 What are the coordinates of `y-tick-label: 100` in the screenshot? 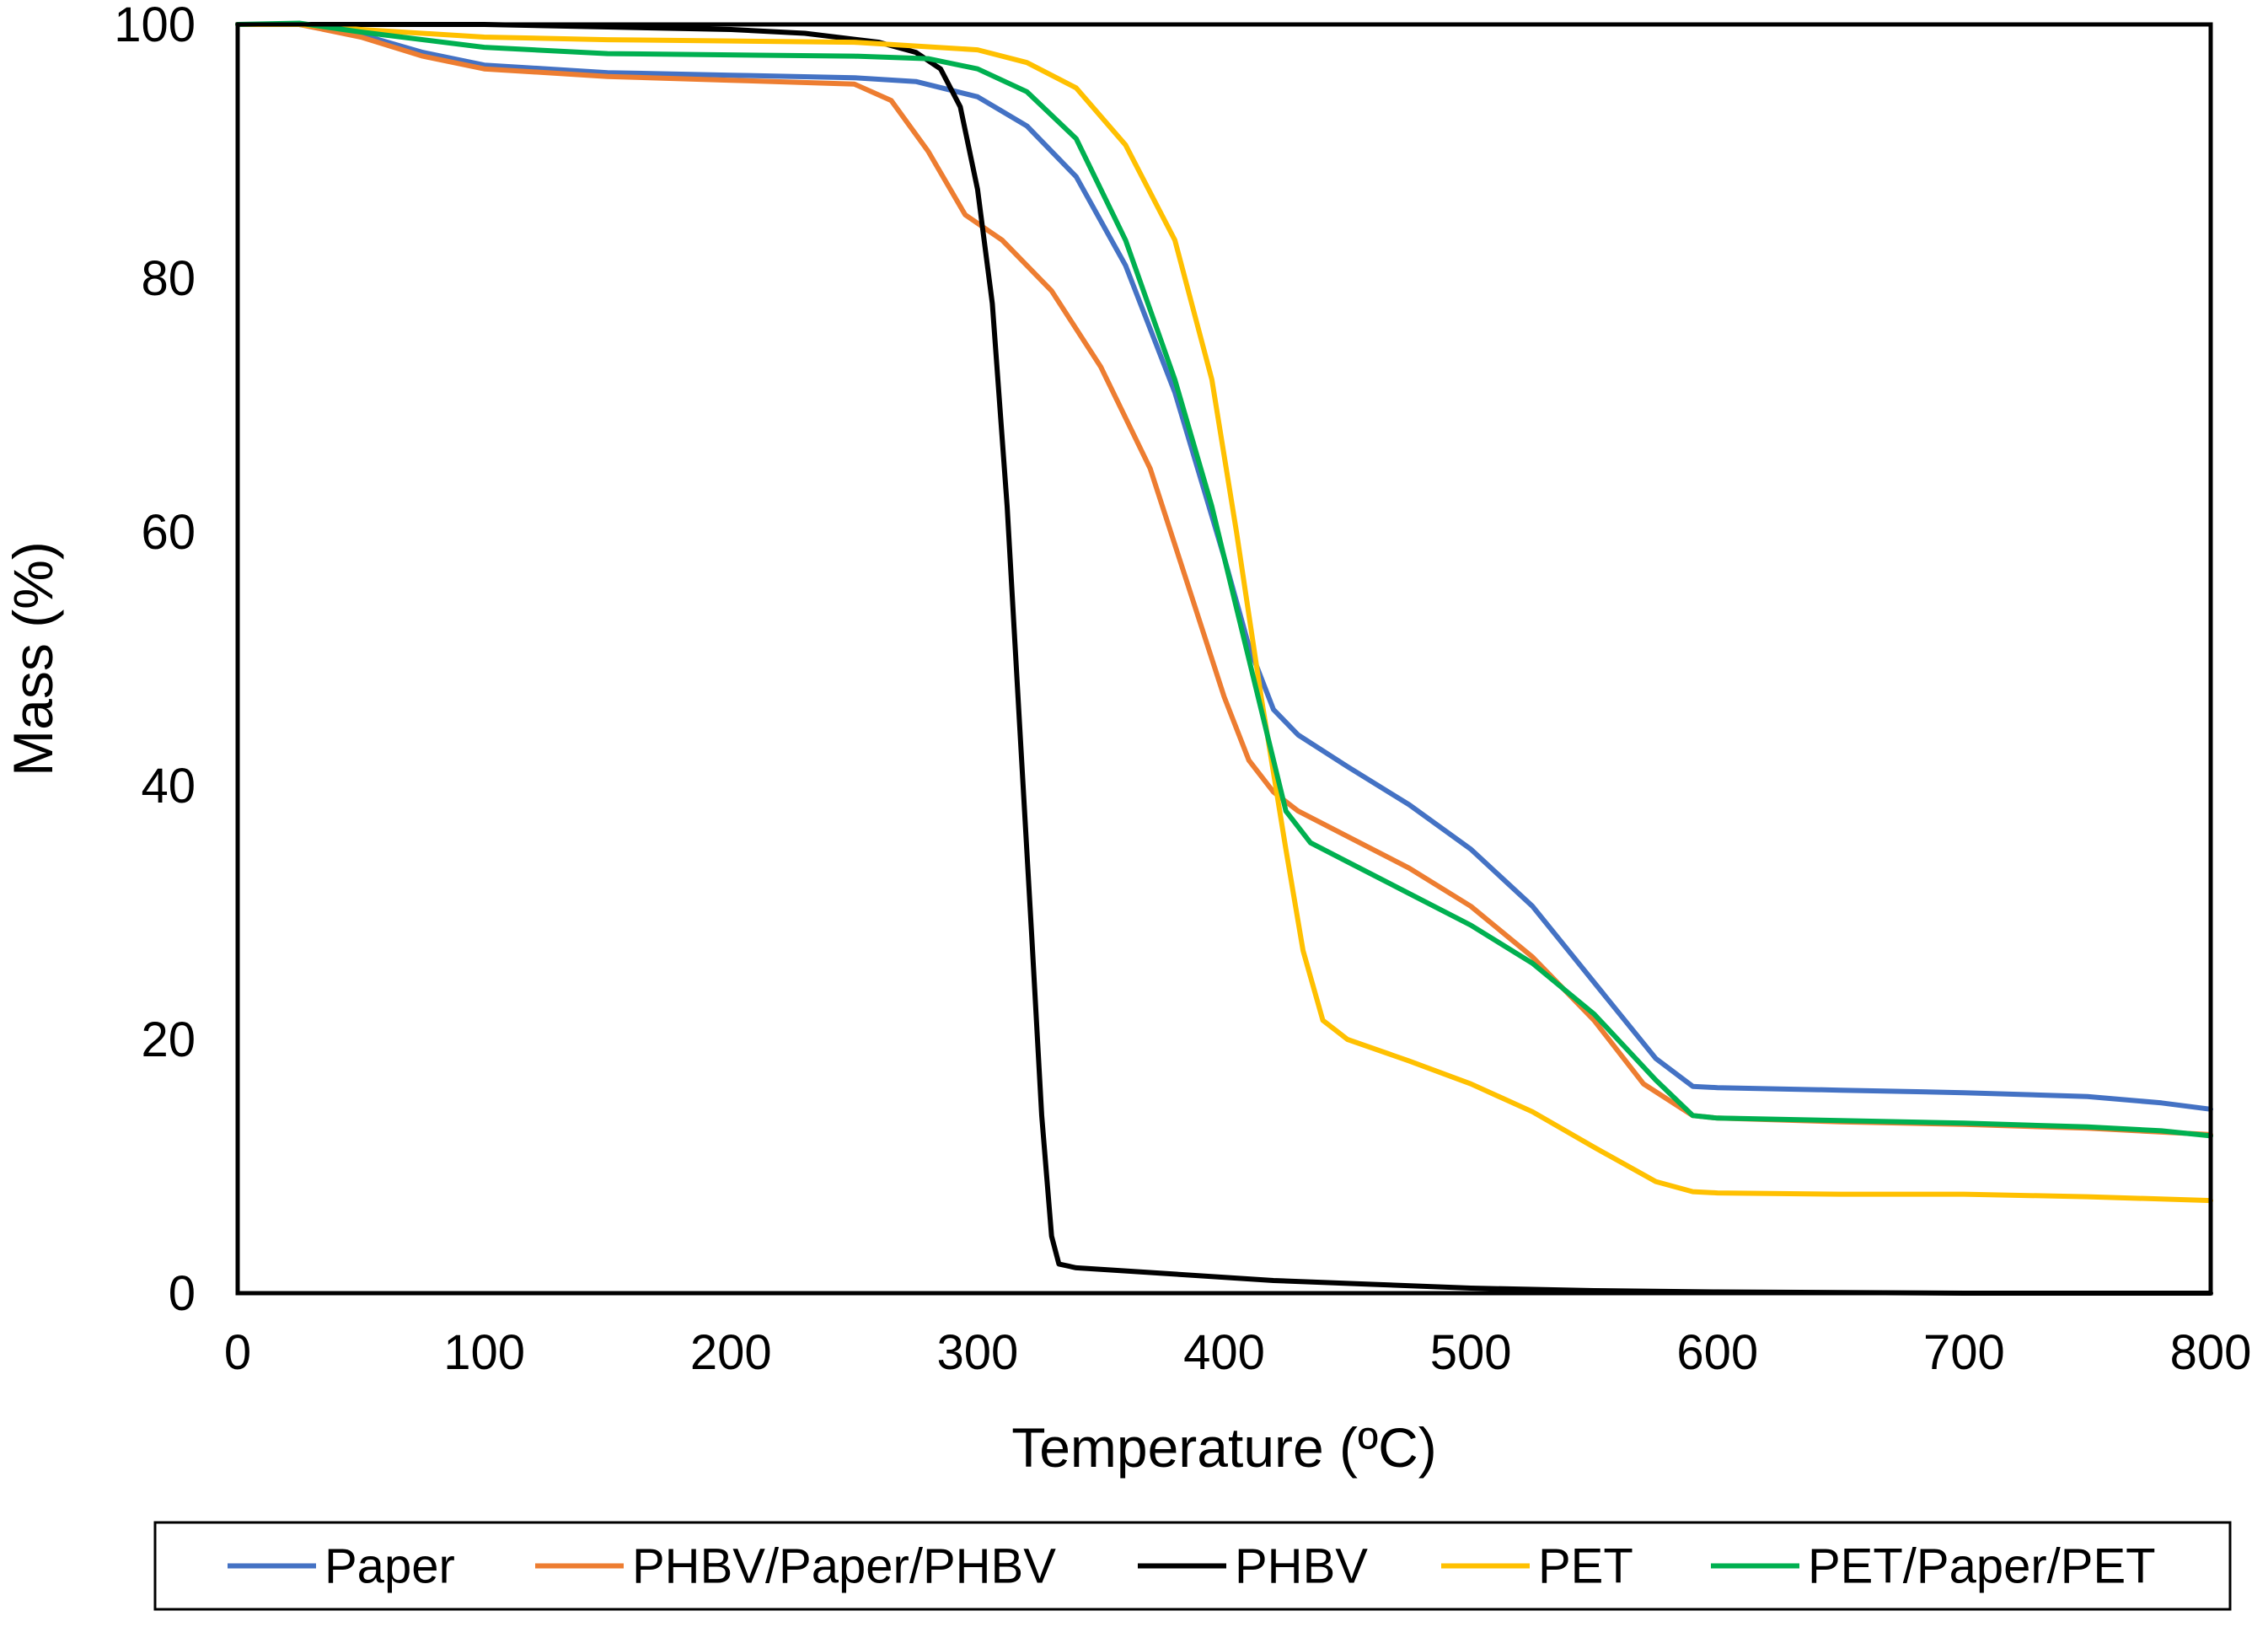 It's located at (155, 26).